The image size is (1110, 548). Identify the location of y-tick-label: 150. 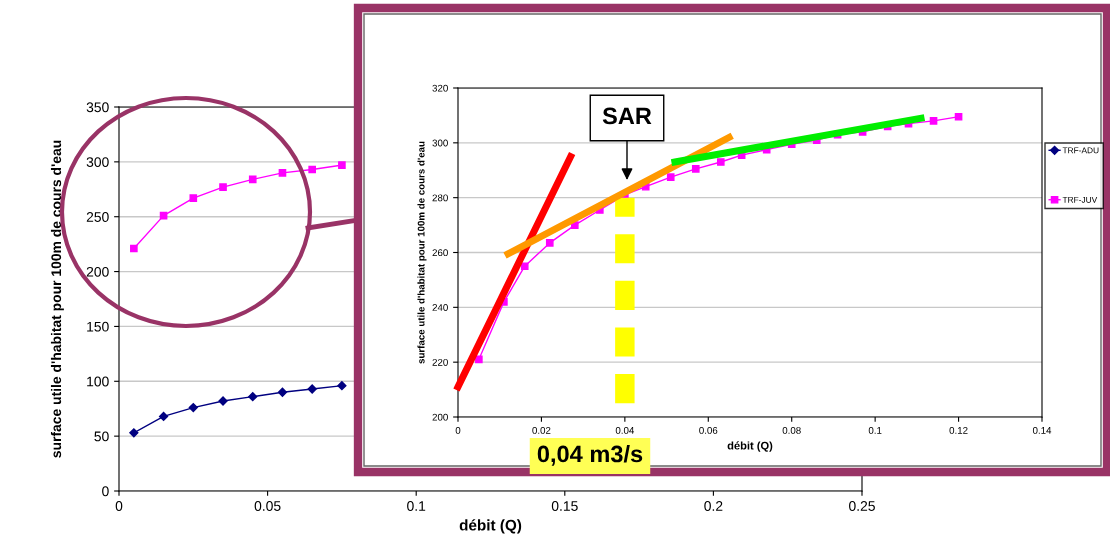
(98, 326).